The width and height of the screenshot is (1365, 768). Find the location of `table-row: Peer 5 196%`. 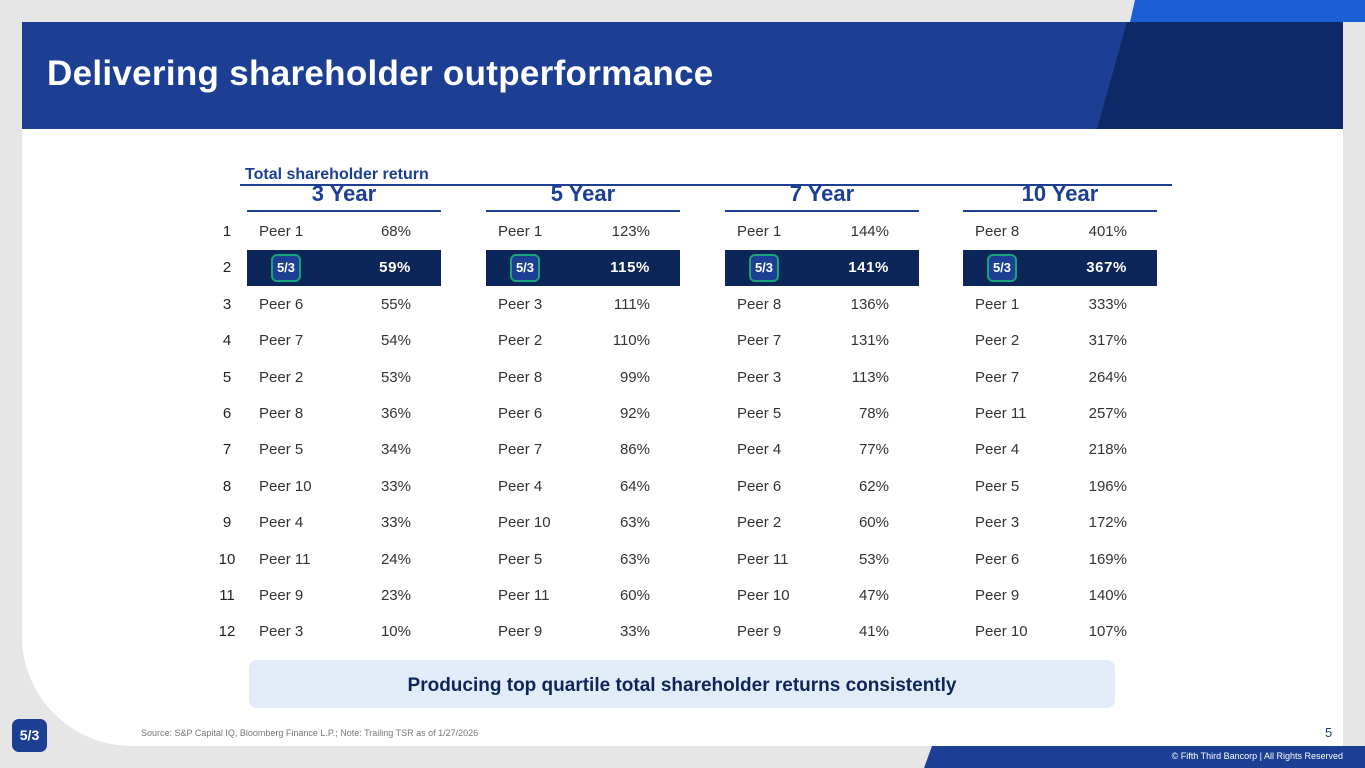

table-row: Peer 5 196% is located at coordinates (1060, 487).